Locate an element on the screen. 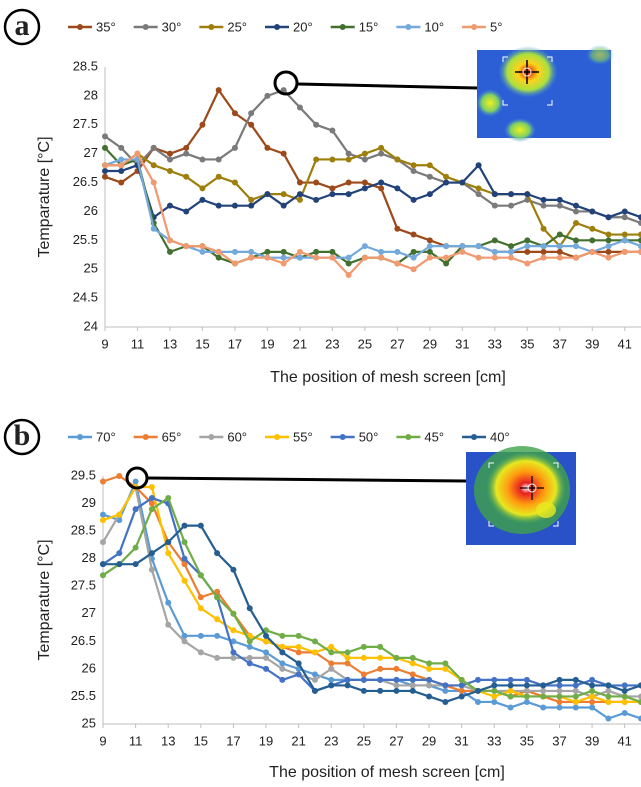 This screenshot has width=641, height=787. y-tick-label: 28 is located at coordinates (91, 94).